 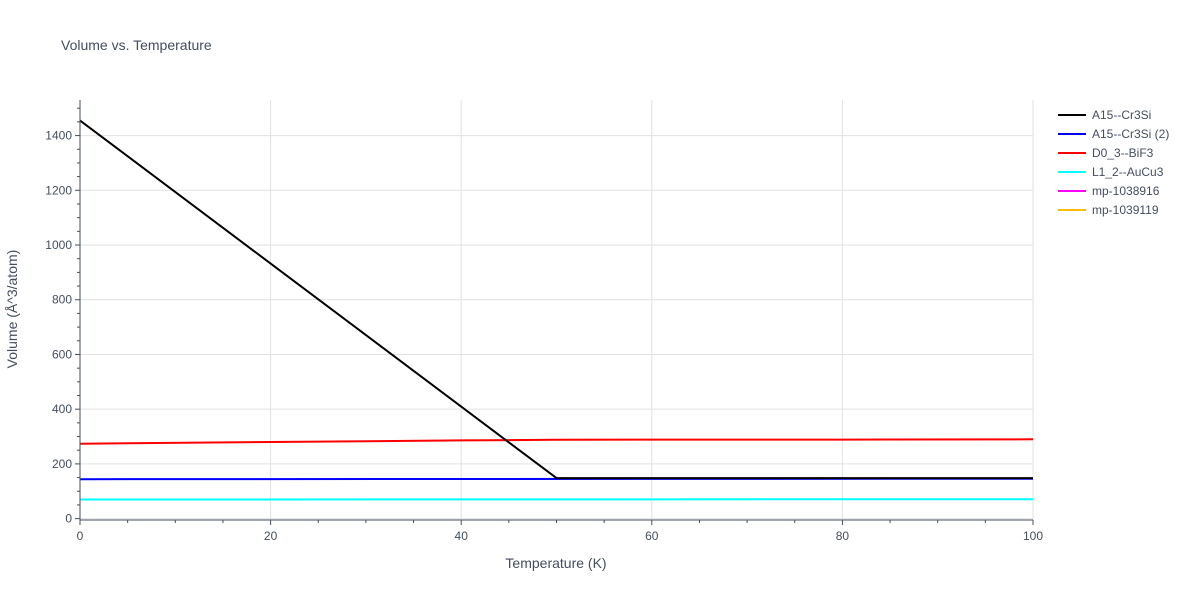 What do you see at coordinates (1130, 134) in the screenshot?
I see `legend-label: A15--Cr3Si (2)` at bounding box center [1130, 134].